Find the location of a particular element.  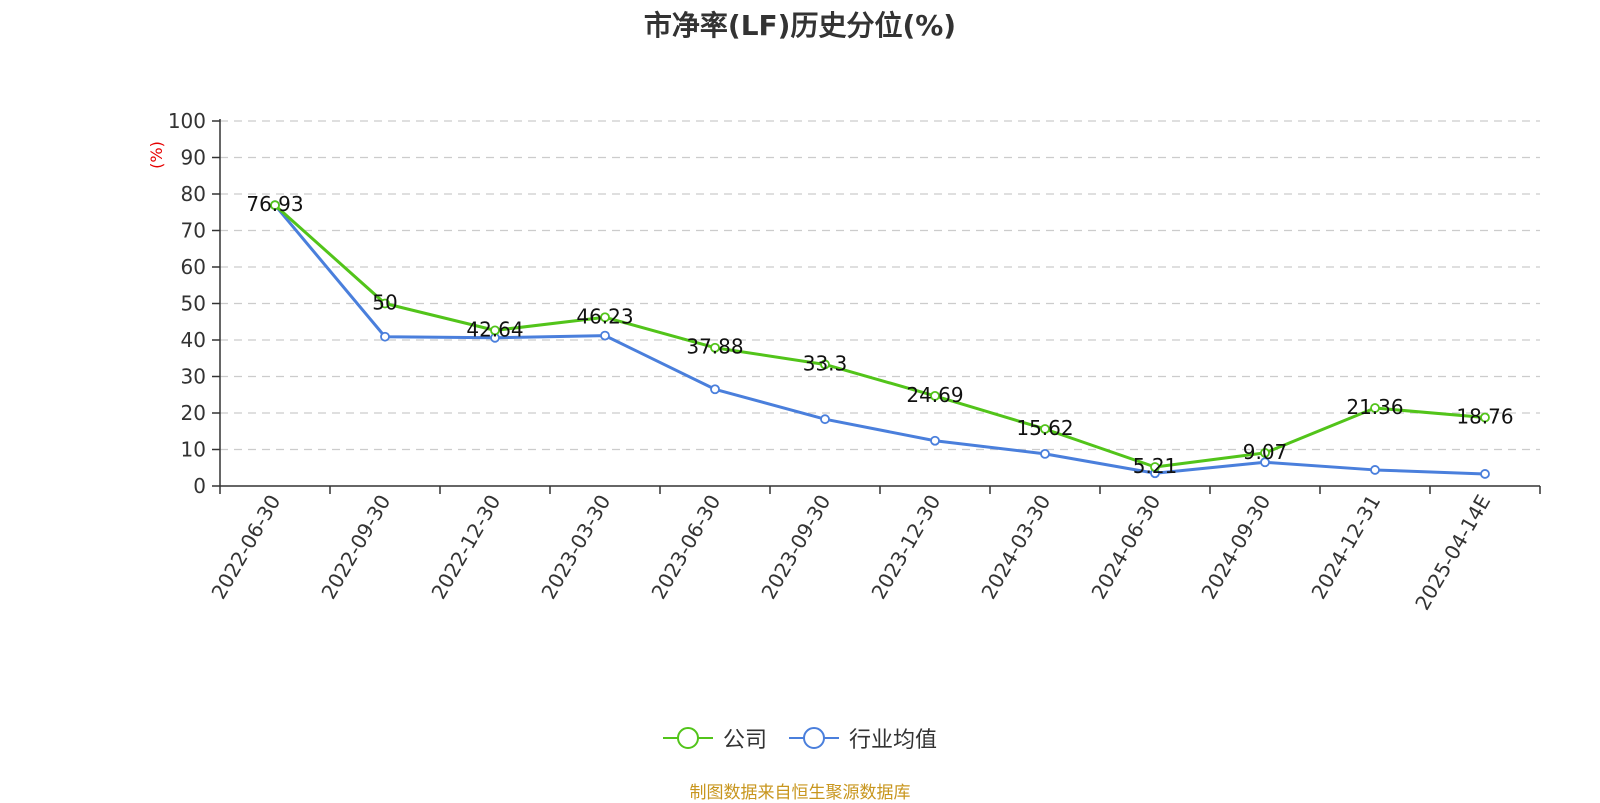

x-tick-label: 2023-03-30 is located at coordinates (575, 547).